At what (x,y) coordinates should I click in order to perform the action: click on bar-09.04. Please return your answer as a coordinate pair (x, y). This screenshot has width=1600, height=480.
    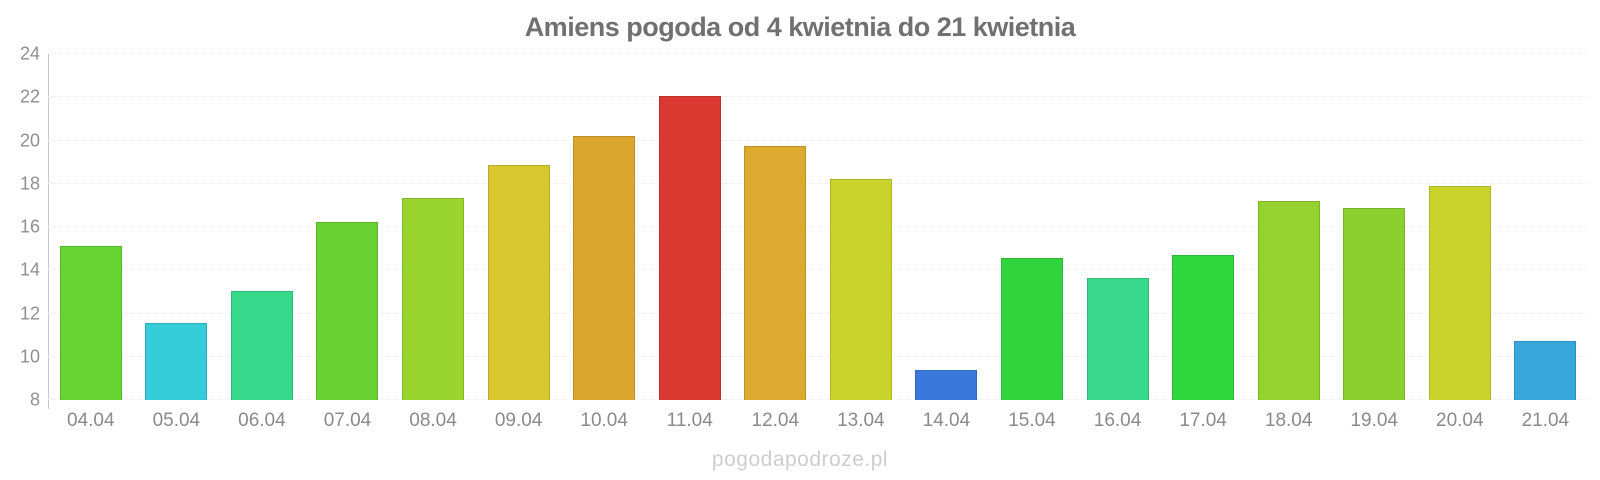
    Looking at the image, I should click on (518, 282).